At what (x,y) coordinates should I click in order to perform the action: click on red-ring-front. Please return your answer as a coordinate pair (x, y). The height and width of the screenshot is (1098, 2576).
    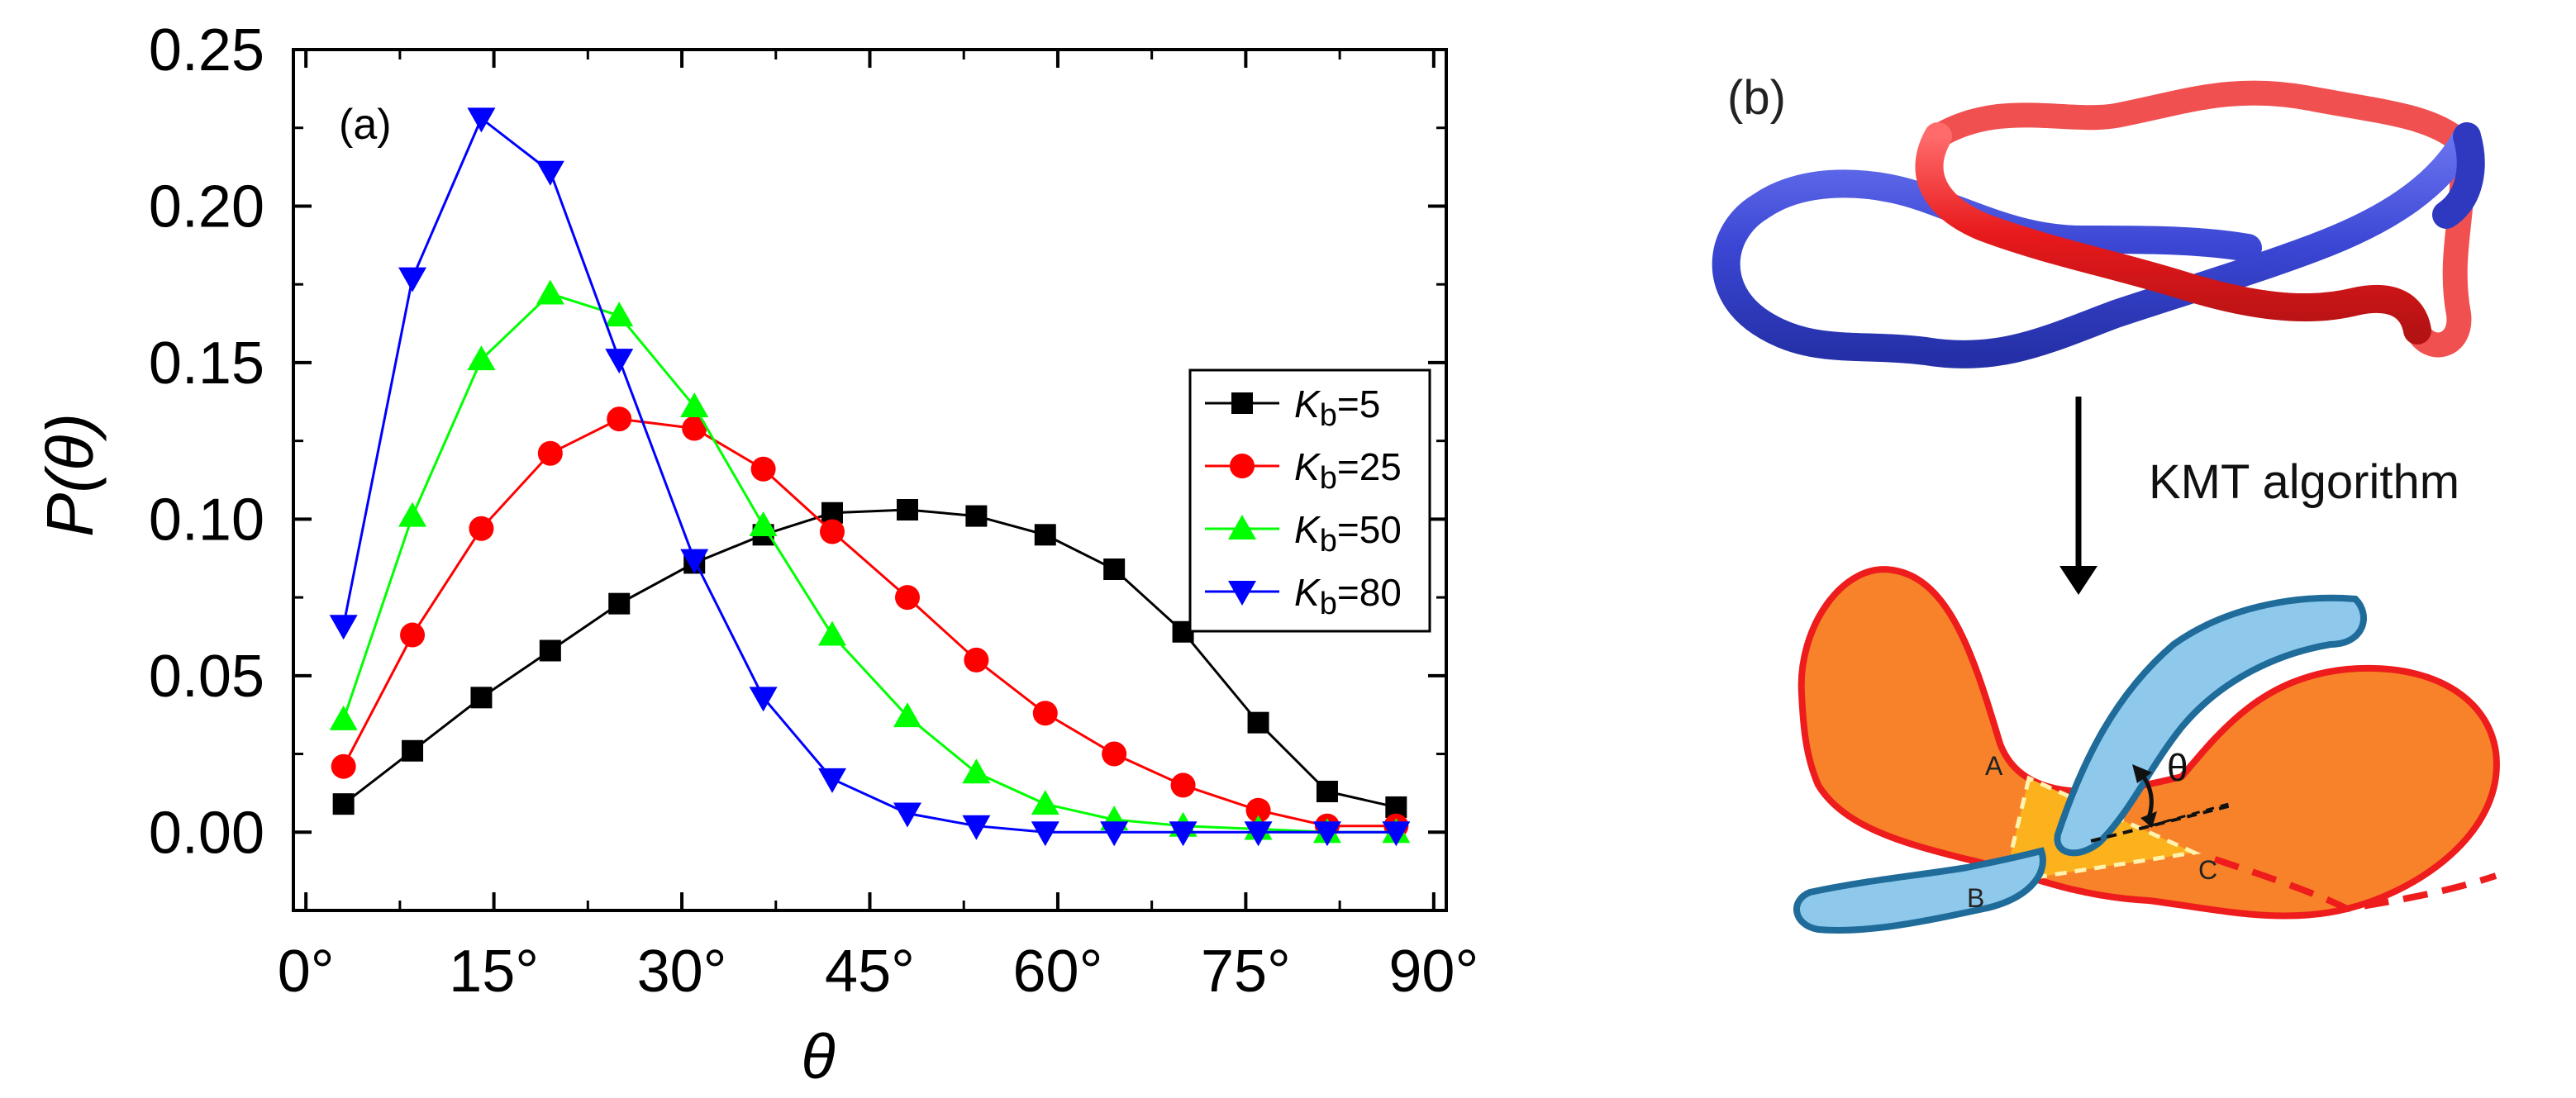
    Looking at the image, I should click on (2173, 233).